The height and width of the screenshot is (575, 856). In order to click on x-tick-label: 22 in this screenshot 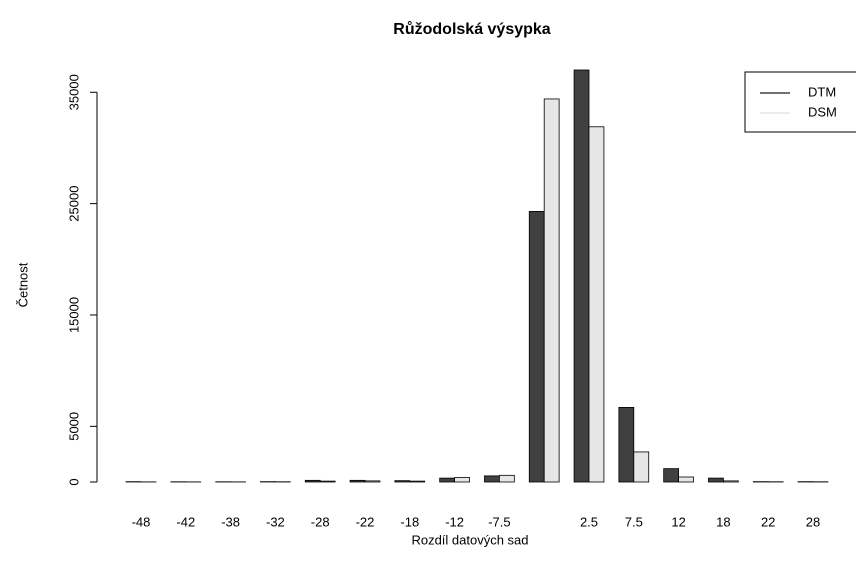, I will do `click(768, 521)`.